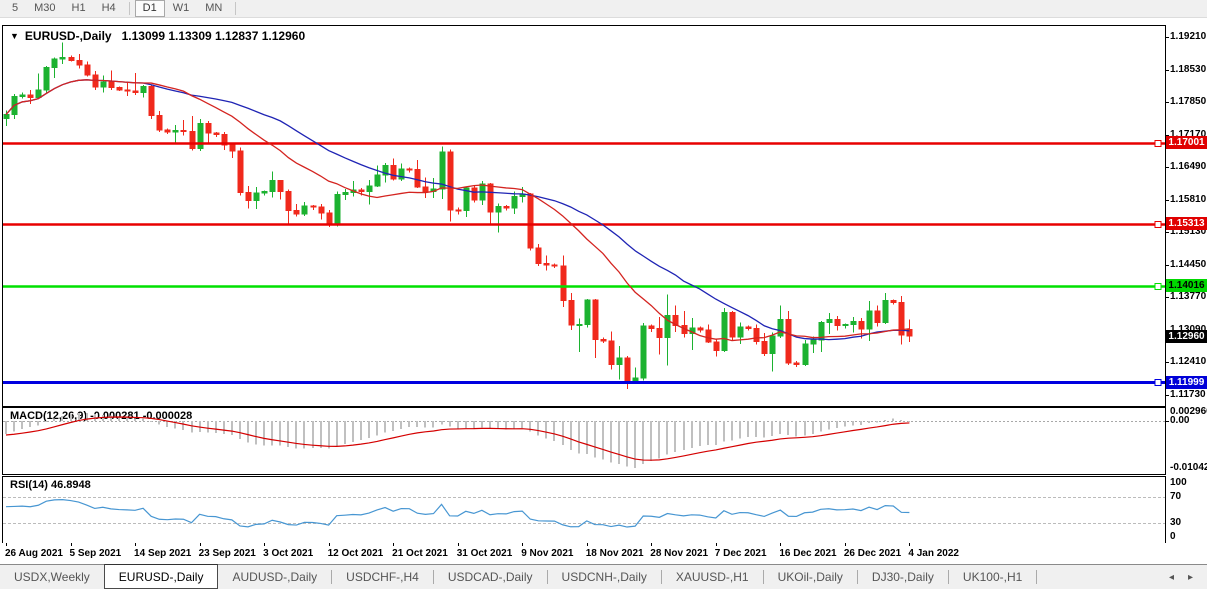 The height and width of the screenshot is (589, 1207). What do you see at coordinates (1173, 536) in the screenshot?
I see `rsi-axis-label: 0` at bounding box center [1173, 536].